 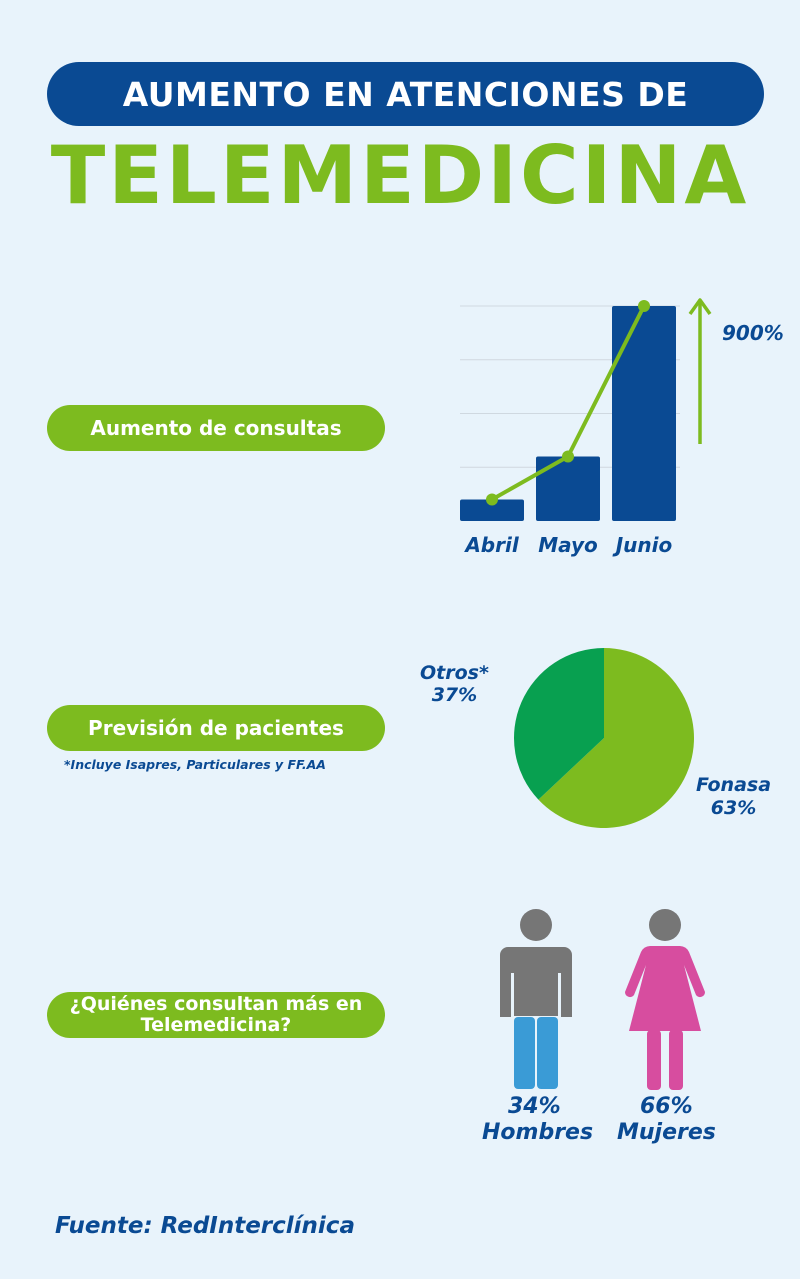 I want to click on x-tick-label: Junio, so click(x=642, y=545).